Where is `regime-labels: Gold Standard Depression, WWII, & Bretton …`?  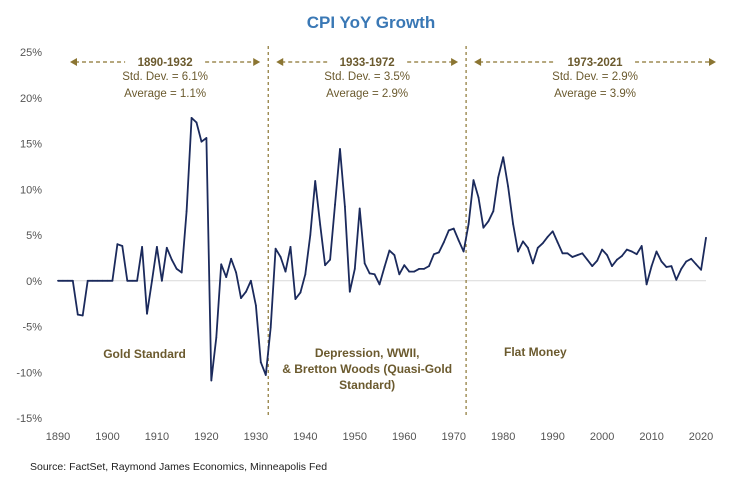
regime-labels: Gold Standard Depression, WWII, & Bretton … is located at coordinates (335, 368).